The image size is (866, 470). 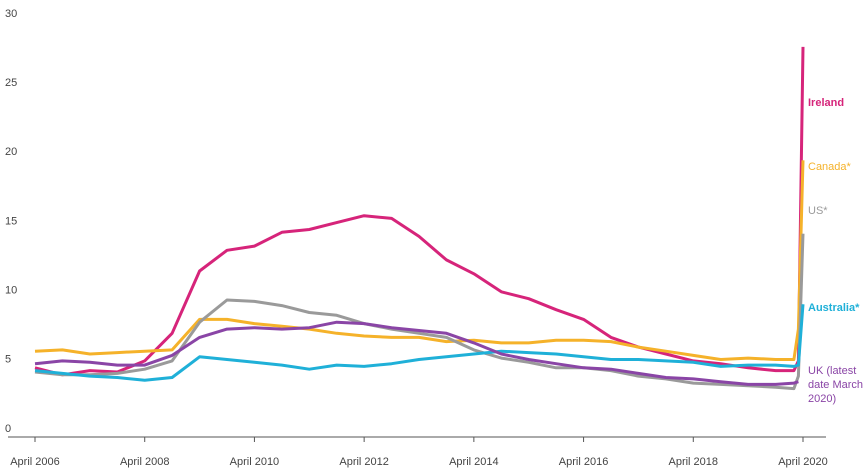 What do you see at coordinates (836, 385) in the screenshot?
I see `legend-label: UK (latest date March 2020)` at bounding box center [836, 385].